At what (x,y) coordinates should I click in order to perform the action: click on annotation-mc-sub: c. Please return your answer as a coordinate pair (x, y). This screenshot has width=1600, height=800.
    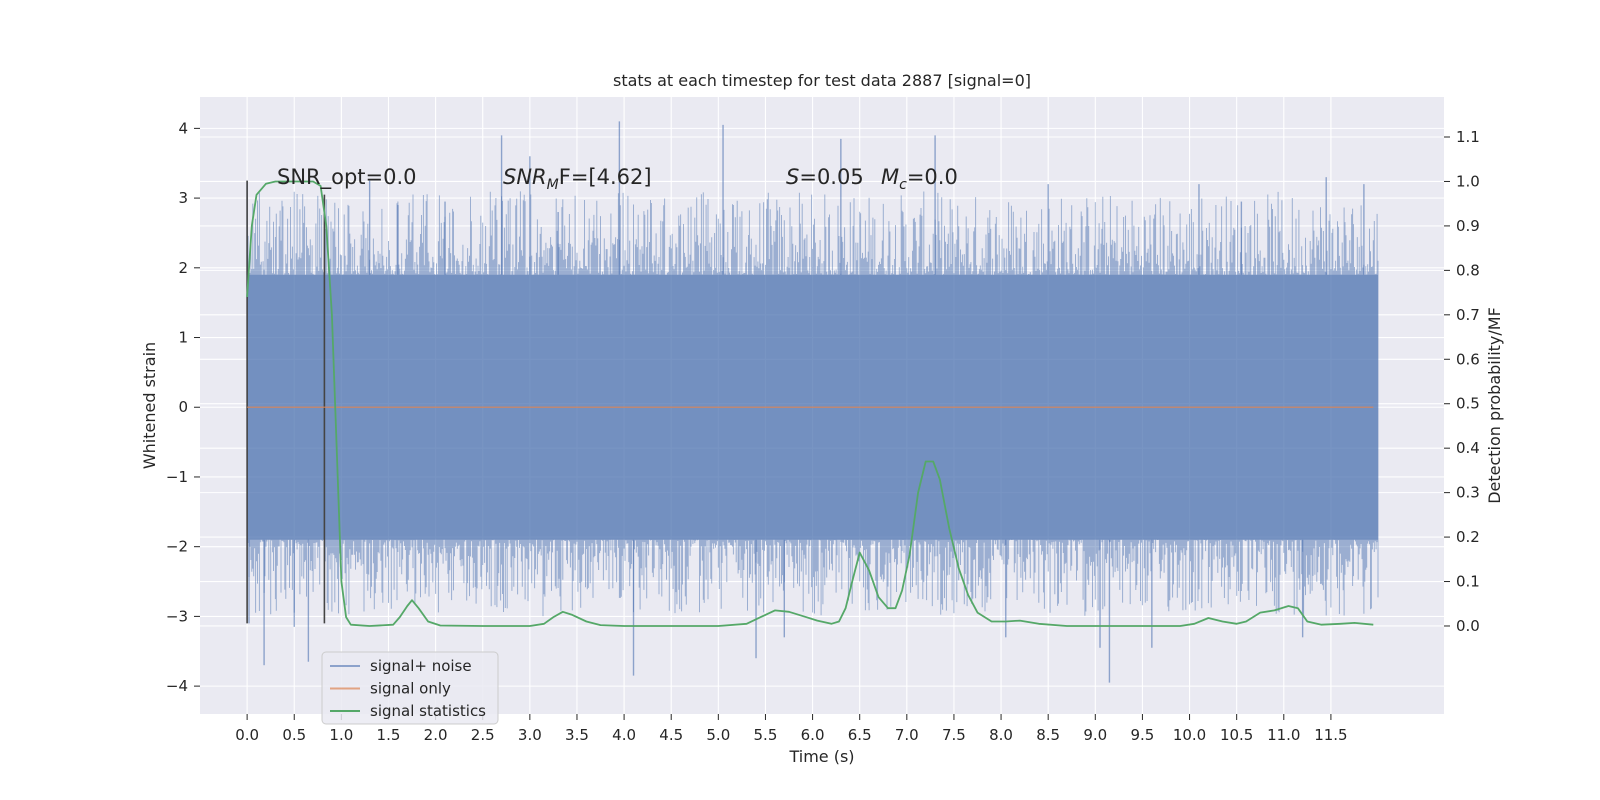
    Looking at the image, I should click on (903, 185).